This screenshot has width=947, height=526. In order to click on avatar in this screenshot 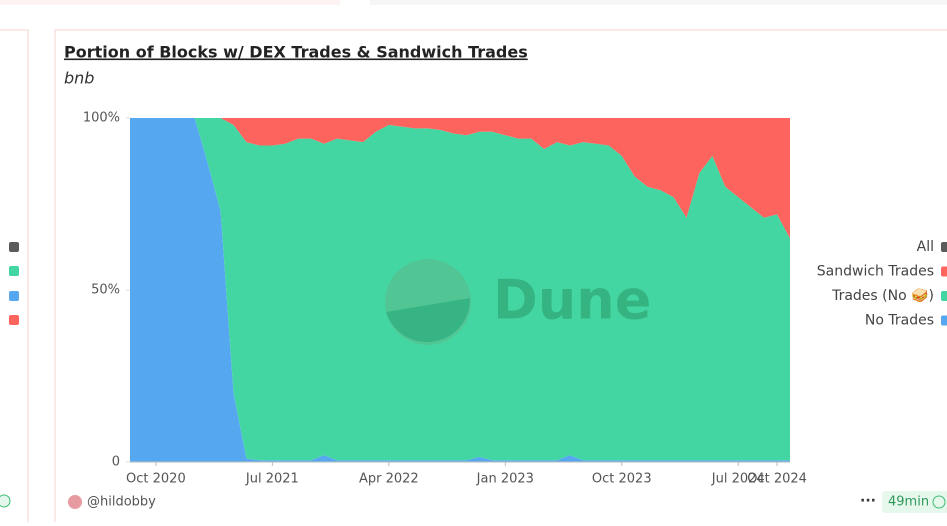, I will do `click(75, 502)`.